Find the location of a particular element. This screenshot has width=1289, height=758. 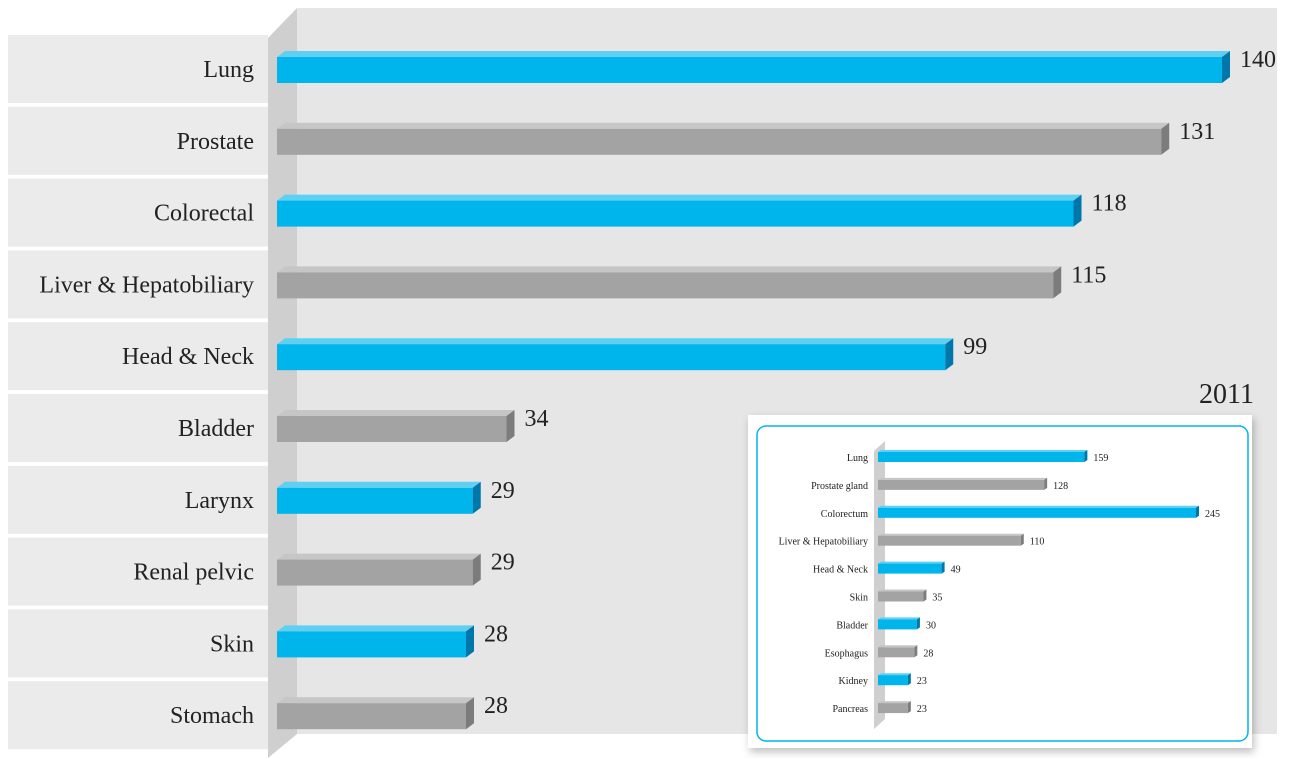

value-label: 140 is located at coordinates (1258, 60).